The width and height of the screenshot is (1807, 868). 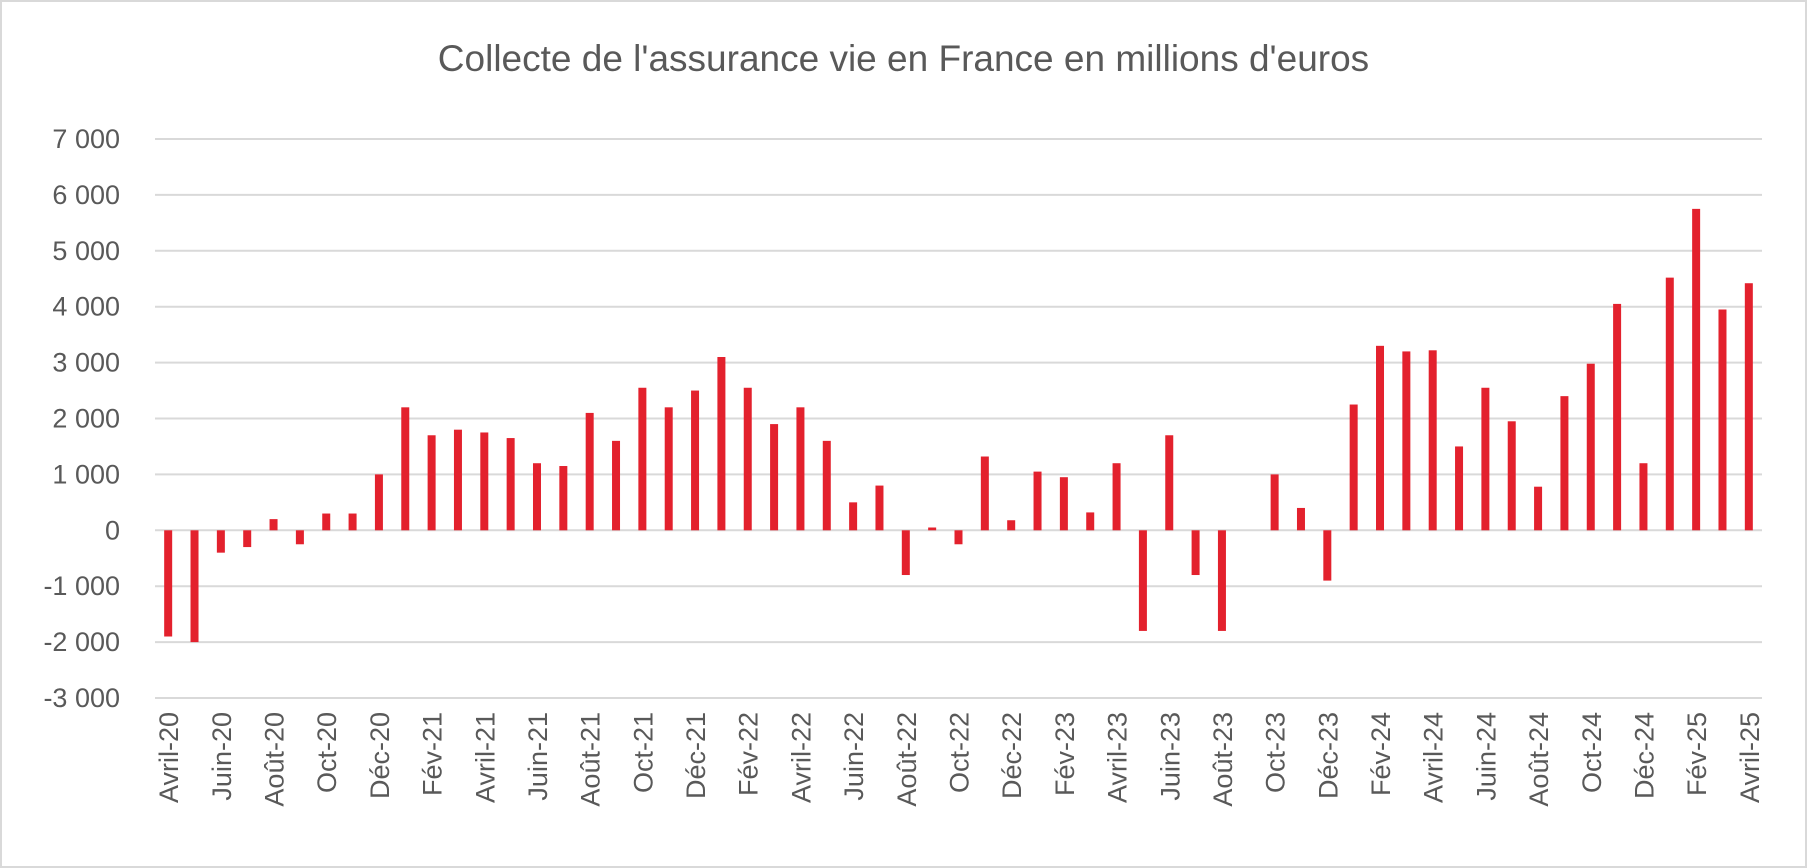 What do you see at coordinates (86, 139) in the screenshot?
I see `y-tick-label: 7 000` at bounding box center [86, 139].